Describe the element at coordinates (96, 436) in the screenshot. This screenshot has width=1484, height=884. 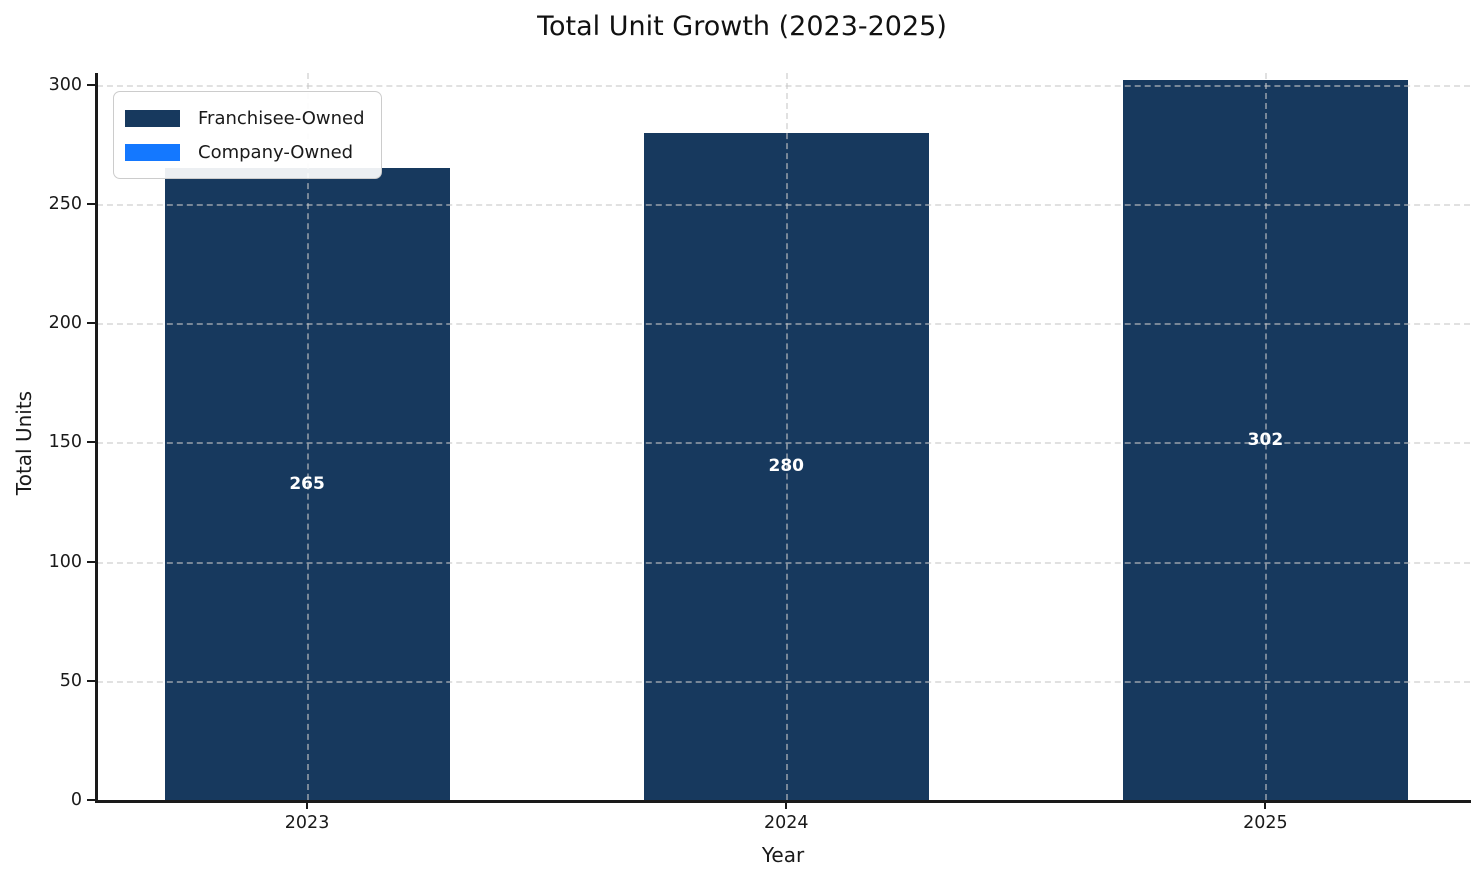
I see `y-axis-spine` at that location.